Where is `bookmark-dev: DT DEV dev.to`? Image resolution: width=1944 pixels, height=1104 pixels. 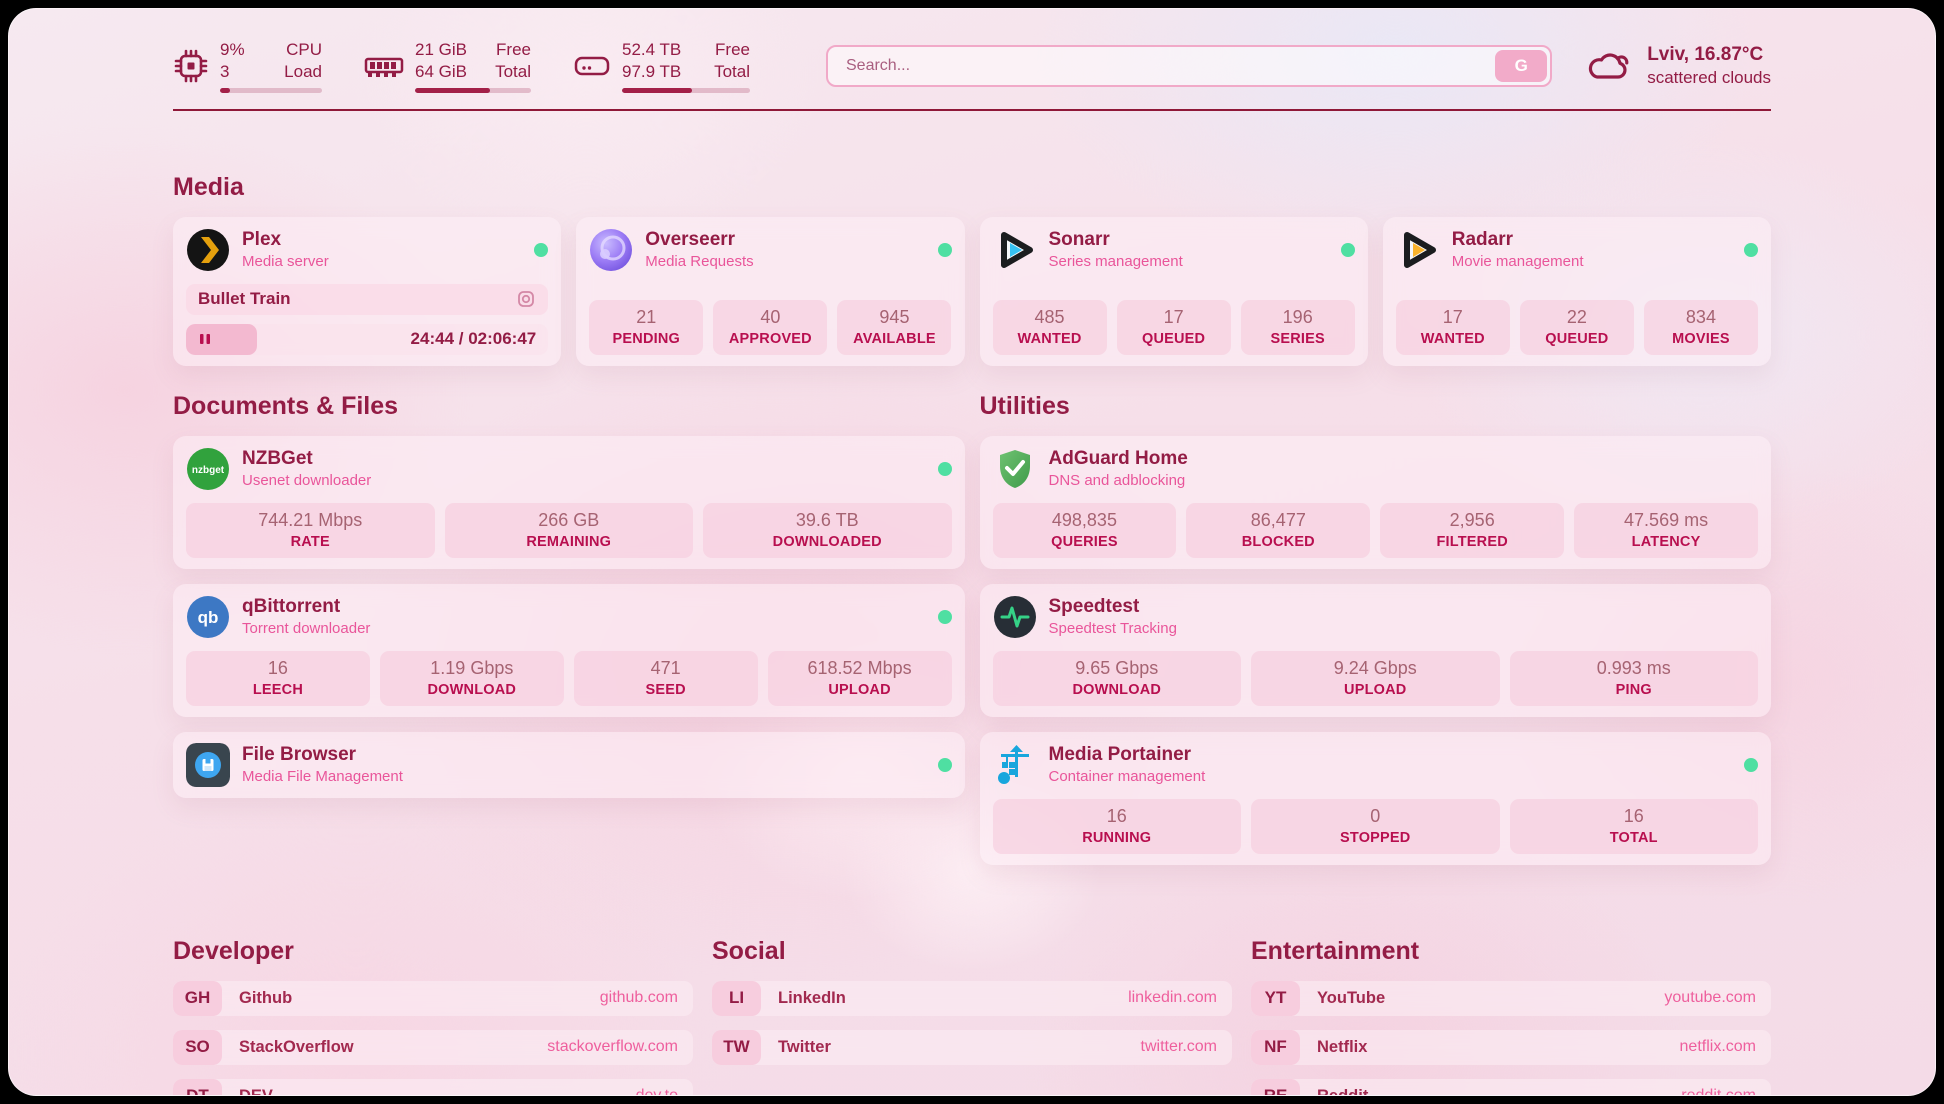 bookmark-dev: DT DEV dev.to is located at coordinates (433, 1087).